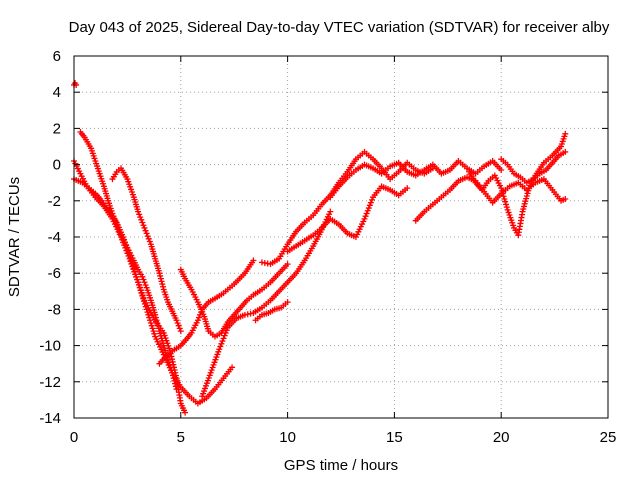 The height and width of the screenshot is (485, 640). I want to click on series-trace-i, so click(347, 208).